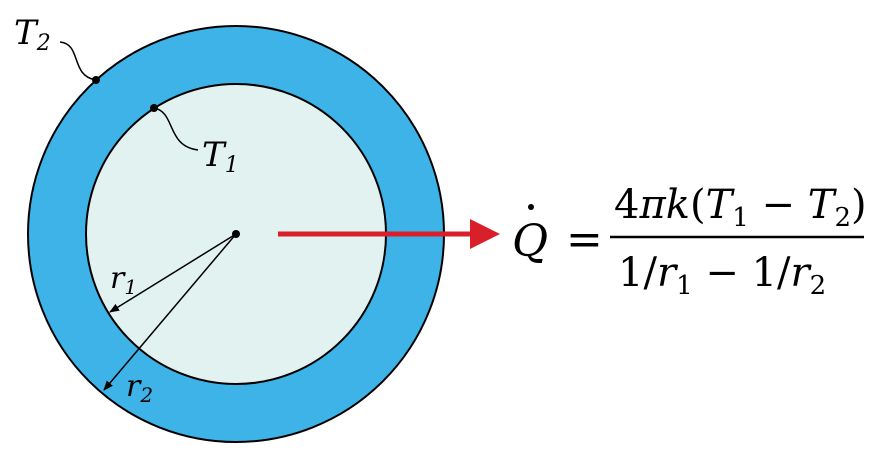  What do you see at coordinates (722, 275) in the screenshot?
I see `equation-denominator: 1/r1 − 1/r2` at bounding box center [722, 275].